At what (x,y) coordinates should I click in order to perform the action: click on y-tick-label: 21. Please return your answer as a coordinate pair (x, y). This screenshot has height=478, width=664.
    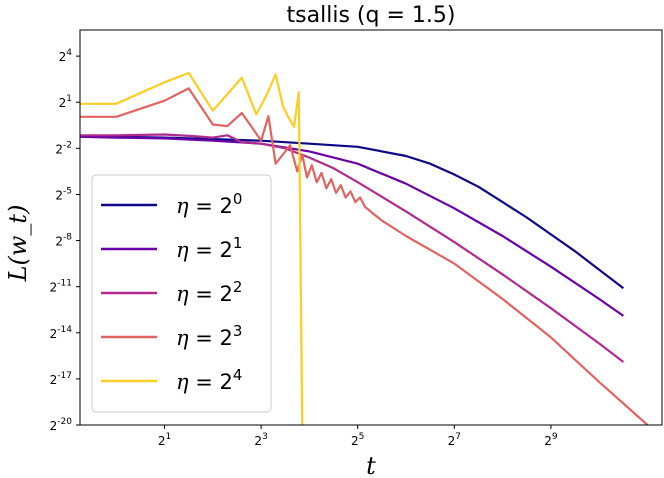
    Looking at the image, I should click on (65, 102).